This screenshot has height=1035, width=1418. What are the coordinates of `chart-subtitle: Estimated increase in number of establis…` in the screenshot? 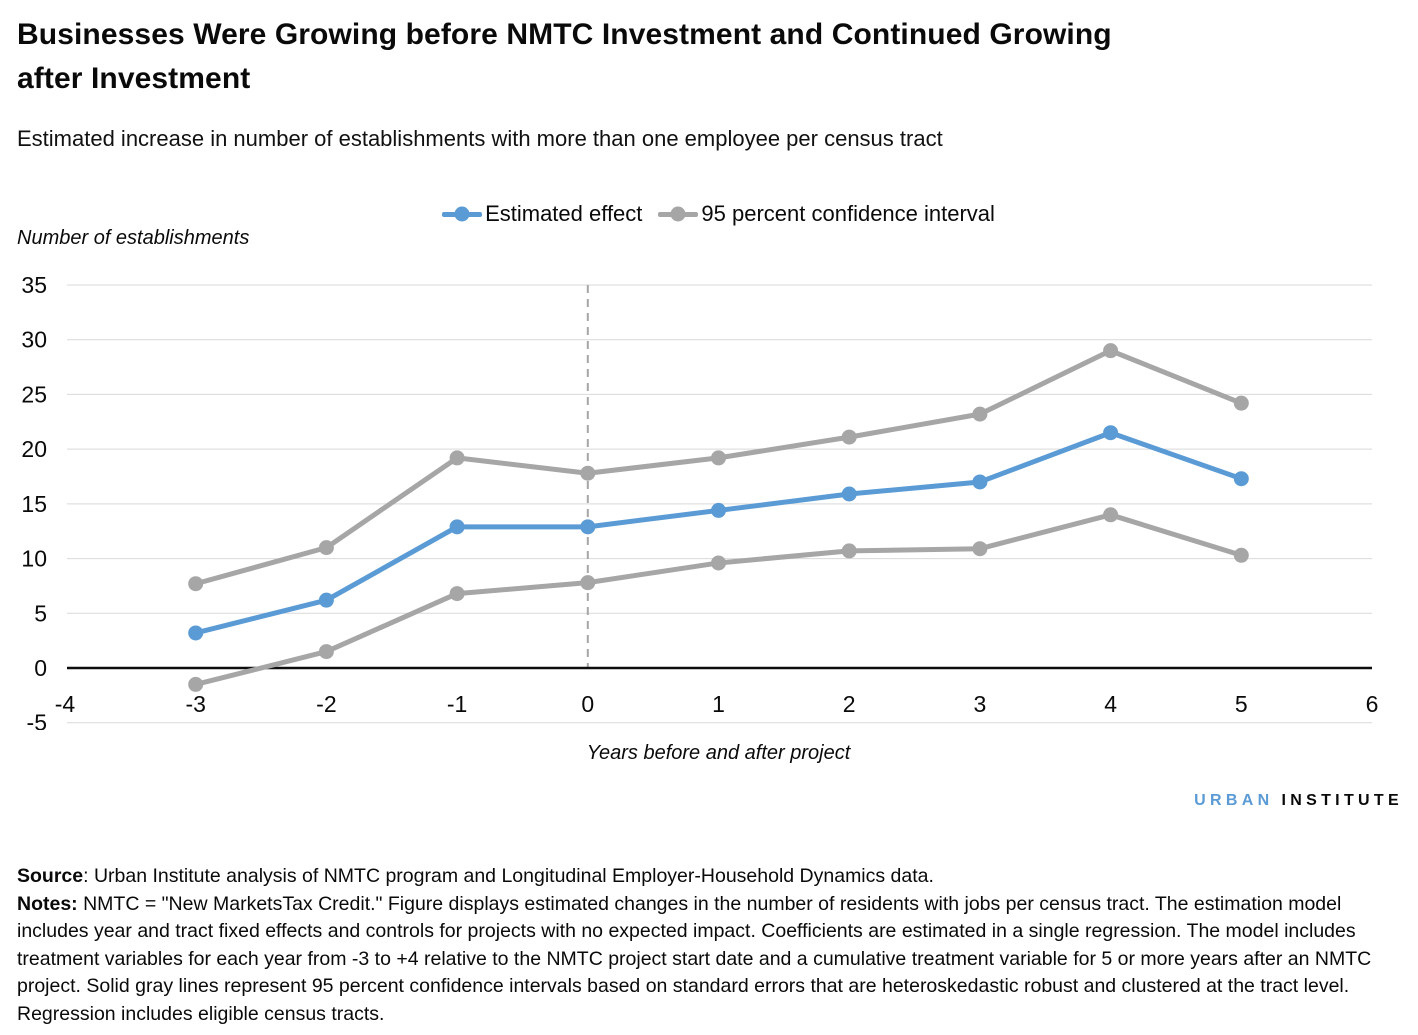 It's located at (480, 138).